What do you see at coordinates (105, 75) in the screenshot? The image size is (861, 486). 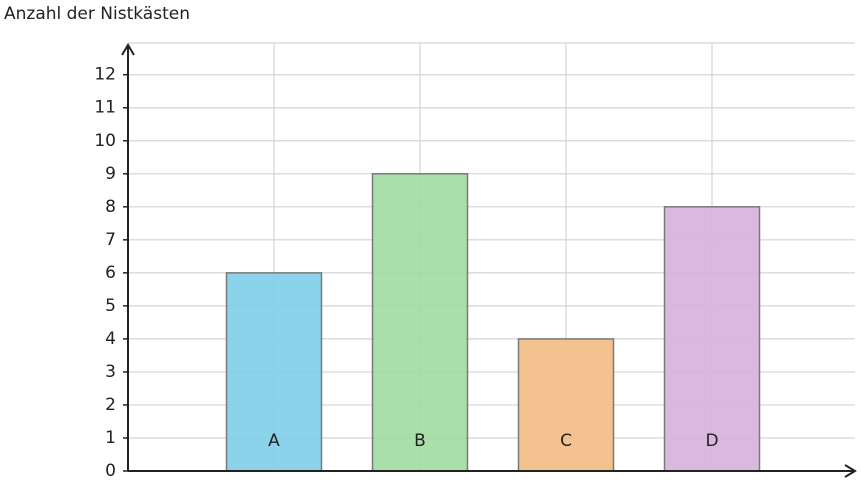 I see `y-tick-label: 12` at bounding box center [105, 75].